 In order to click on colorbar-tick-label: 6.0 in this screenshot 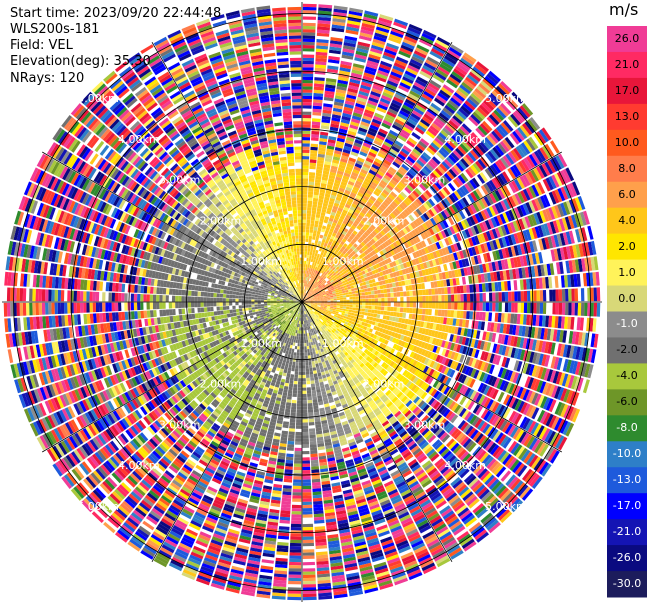, I will do `click(627, 194)`.